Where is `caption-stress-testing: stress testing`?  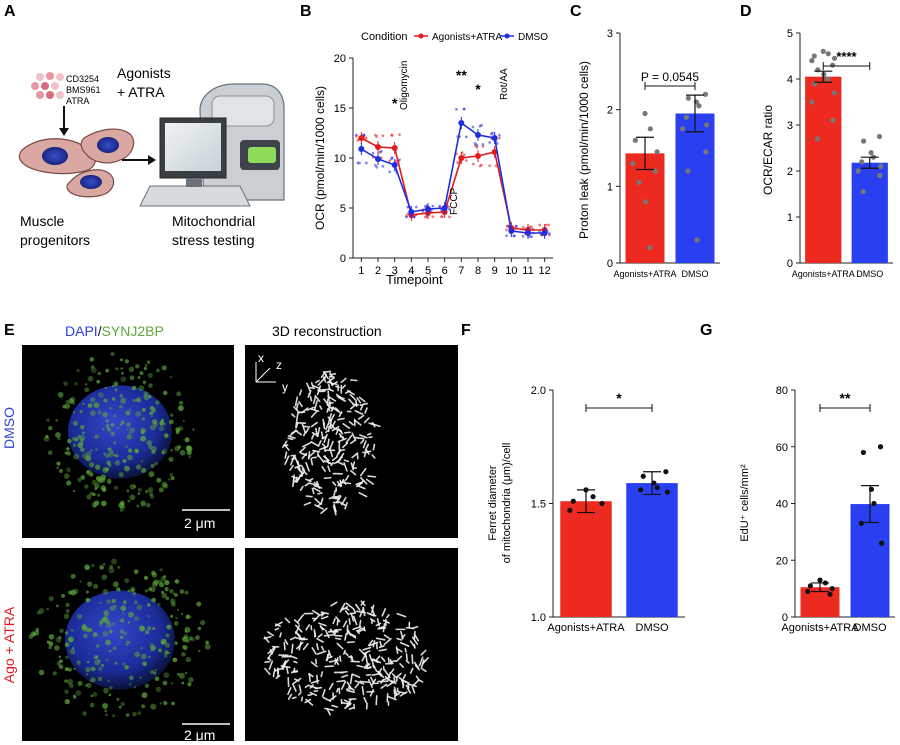 caption-stress-testing: stress testing is located at coordinates (213, 240).